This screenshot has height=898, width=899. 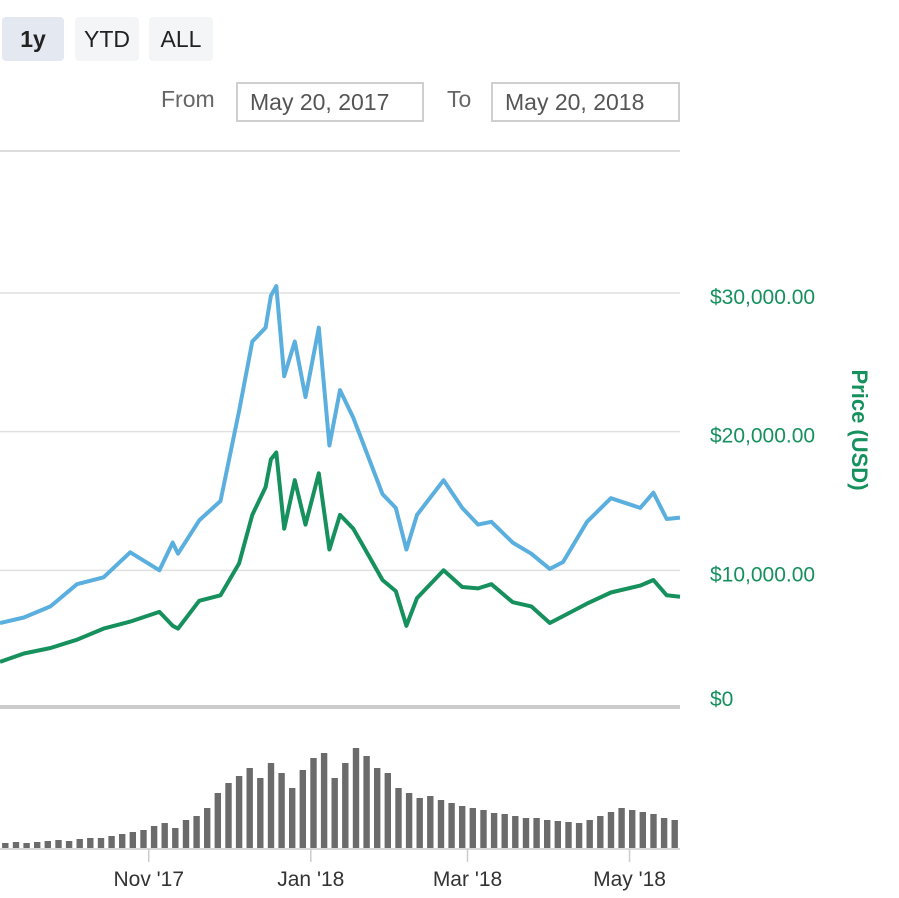 What do you see at coordinates (467, 879) in the screenshot?
I see `x-tick-label: Mar '18` at bounding box center [467, 879].